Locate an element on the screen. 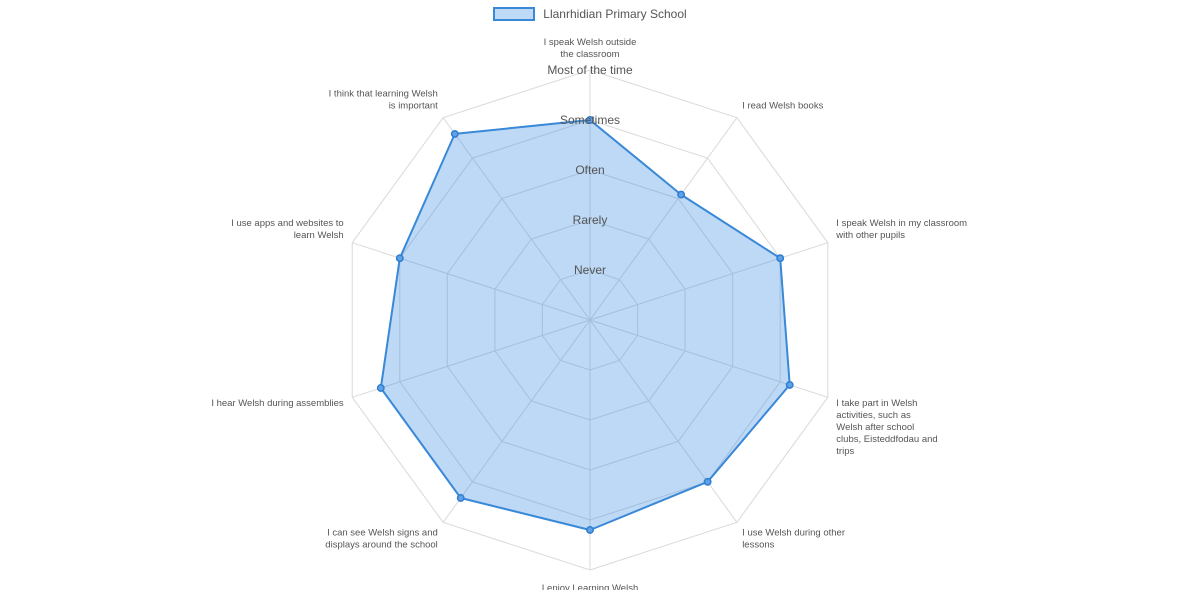 Image resolution: width=1180 pixels, height=590 pixels. axis-label: I enjoy Learning Welsh is located at coordinates (590, 586).